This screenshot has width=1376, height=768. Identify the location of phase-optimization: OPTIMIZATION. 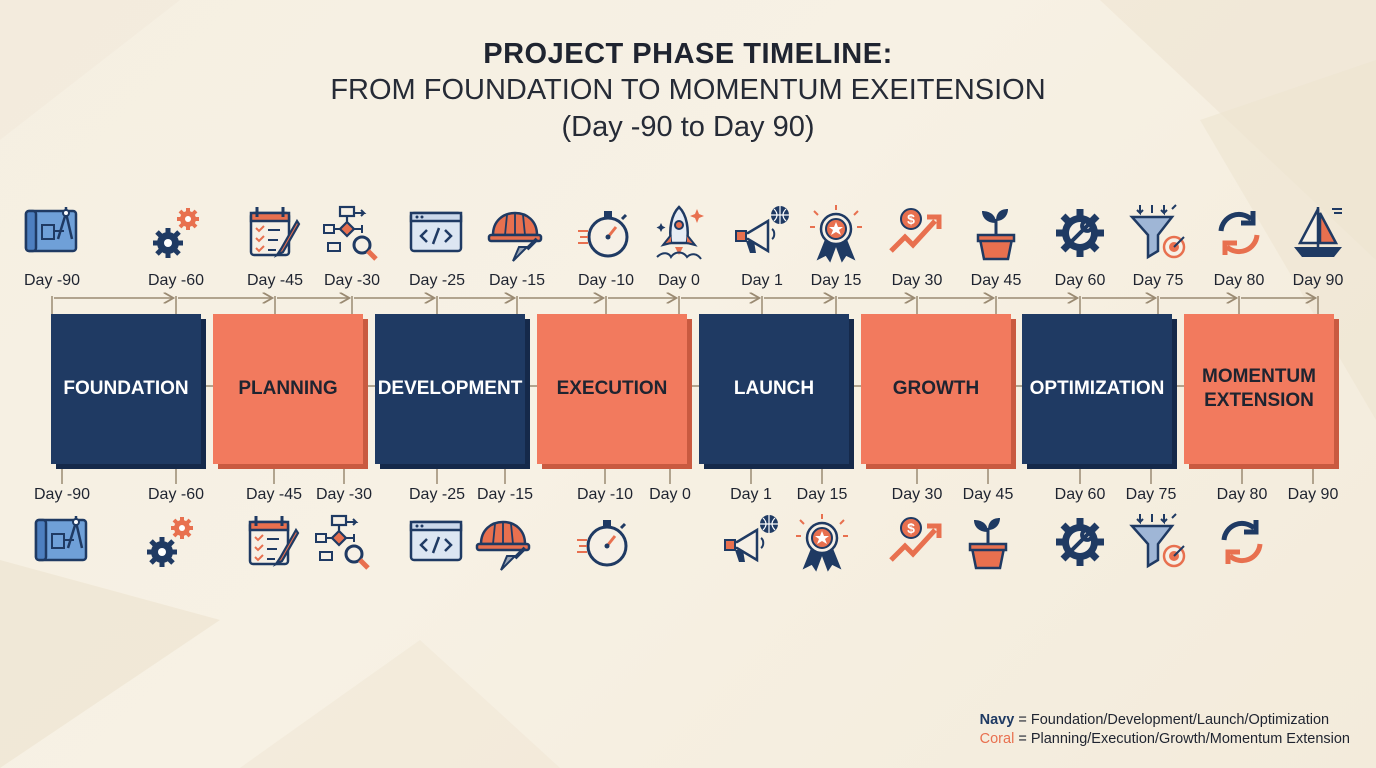
(1097, 389).